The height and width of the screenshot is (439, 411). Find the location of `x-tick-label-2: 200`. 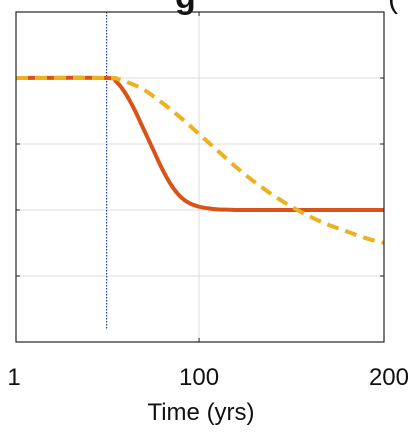

x-tick-label-2: 200 is located at coordinates (389, 377).